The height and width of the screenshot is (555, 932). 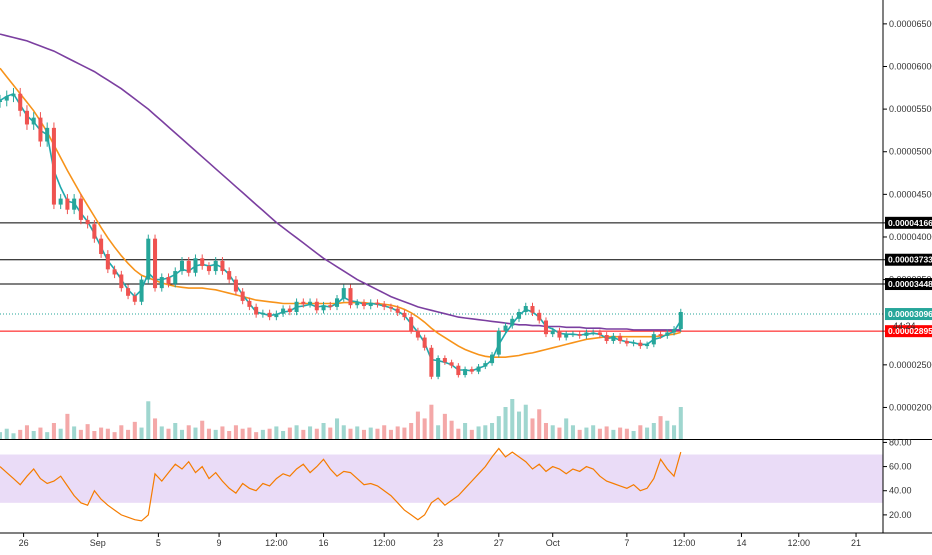 What do you see at coordinates (910, 331) in the screenshot?
I see `level-price-badge: 0.00002895` at bounding box center [910, 331].